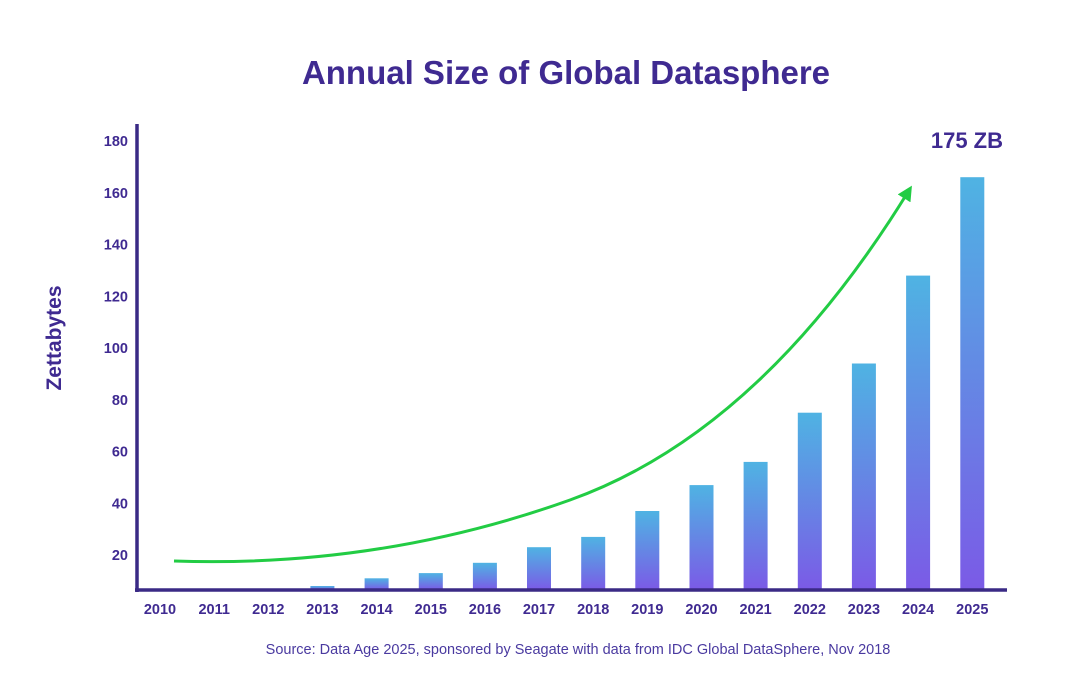 The height and width of the screenshot is (692, 1080). Describe the element at coordinates (539, 610) in the screenshot. I see `x-tick-label: 2017` at that location.